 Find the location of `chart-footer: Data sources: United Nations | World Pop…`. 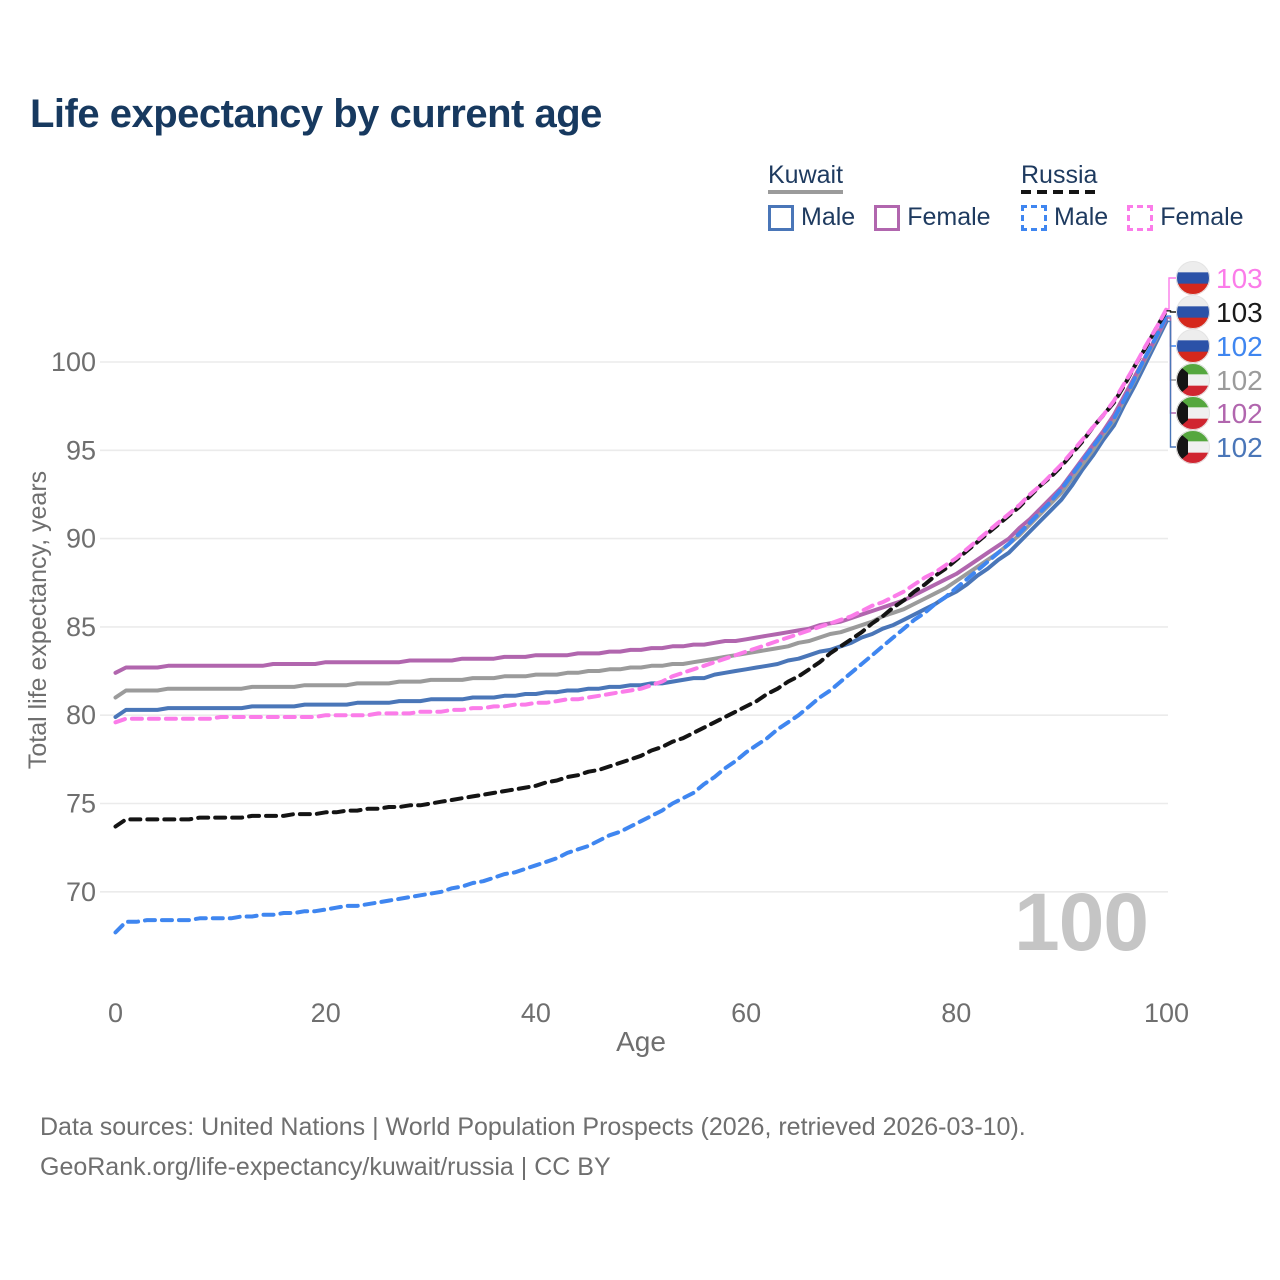

chart-footer: Data sources: United Nations | World Pop… is located at coordinates (533, 1147).